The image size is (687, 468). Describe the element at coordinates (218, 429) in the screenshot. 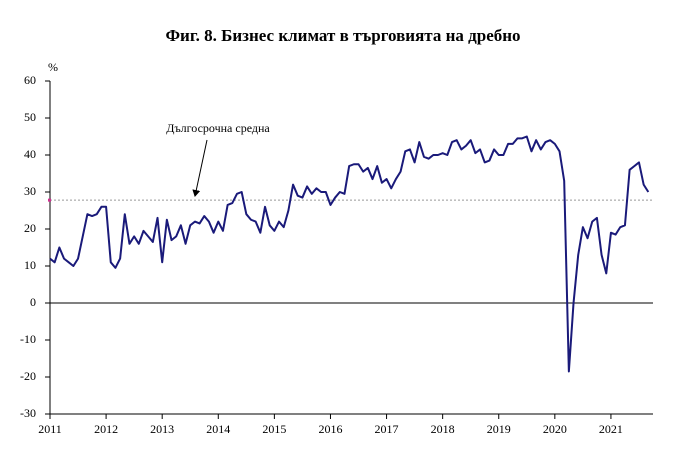

I see `x-tick-label: 2014` at that location.